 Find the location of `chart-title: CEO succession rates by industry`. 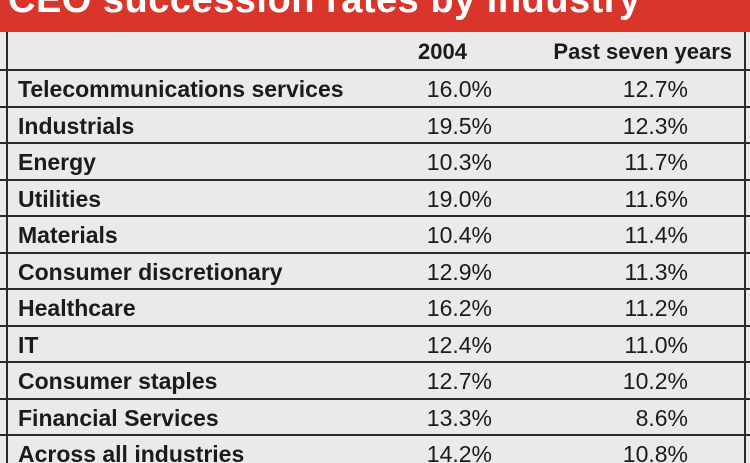

chart-title: CEO succession rates by industry is located at coordinates (324, 10).